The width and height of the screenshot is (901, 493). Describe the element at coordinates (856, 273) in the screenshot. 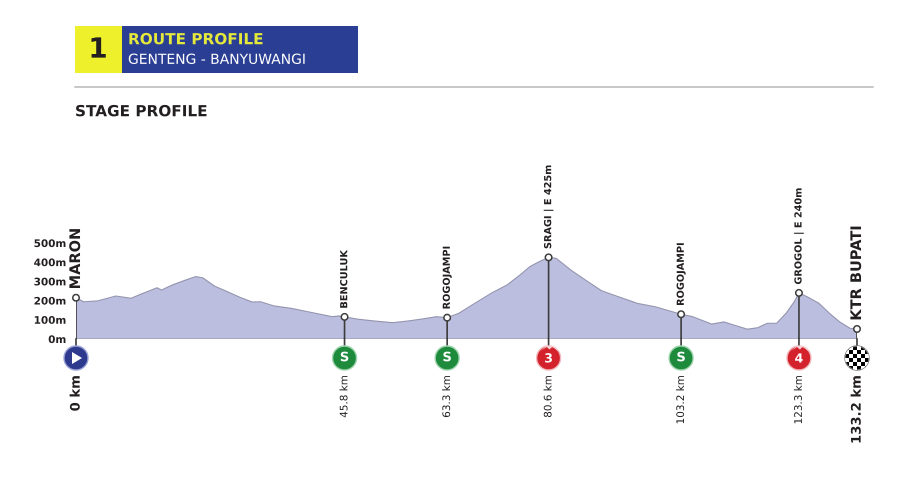

I see `annotation: KTR BUPATI` at that location.